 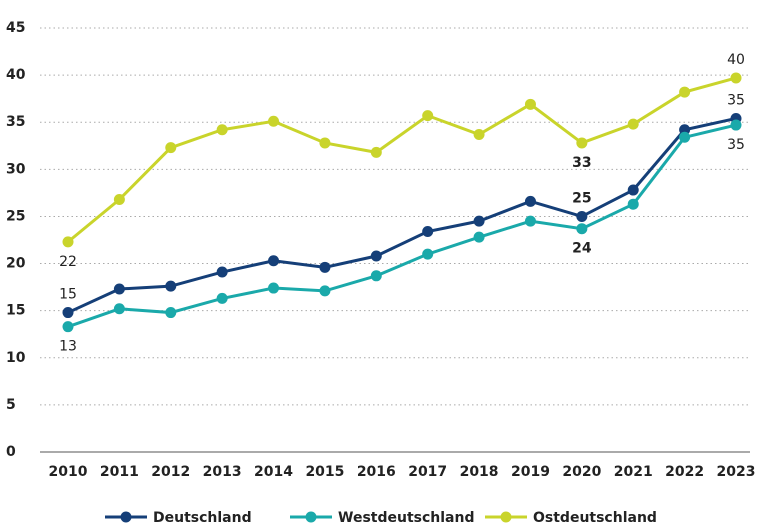 I want to click on data-label: 33, so click(x=581, y=163).